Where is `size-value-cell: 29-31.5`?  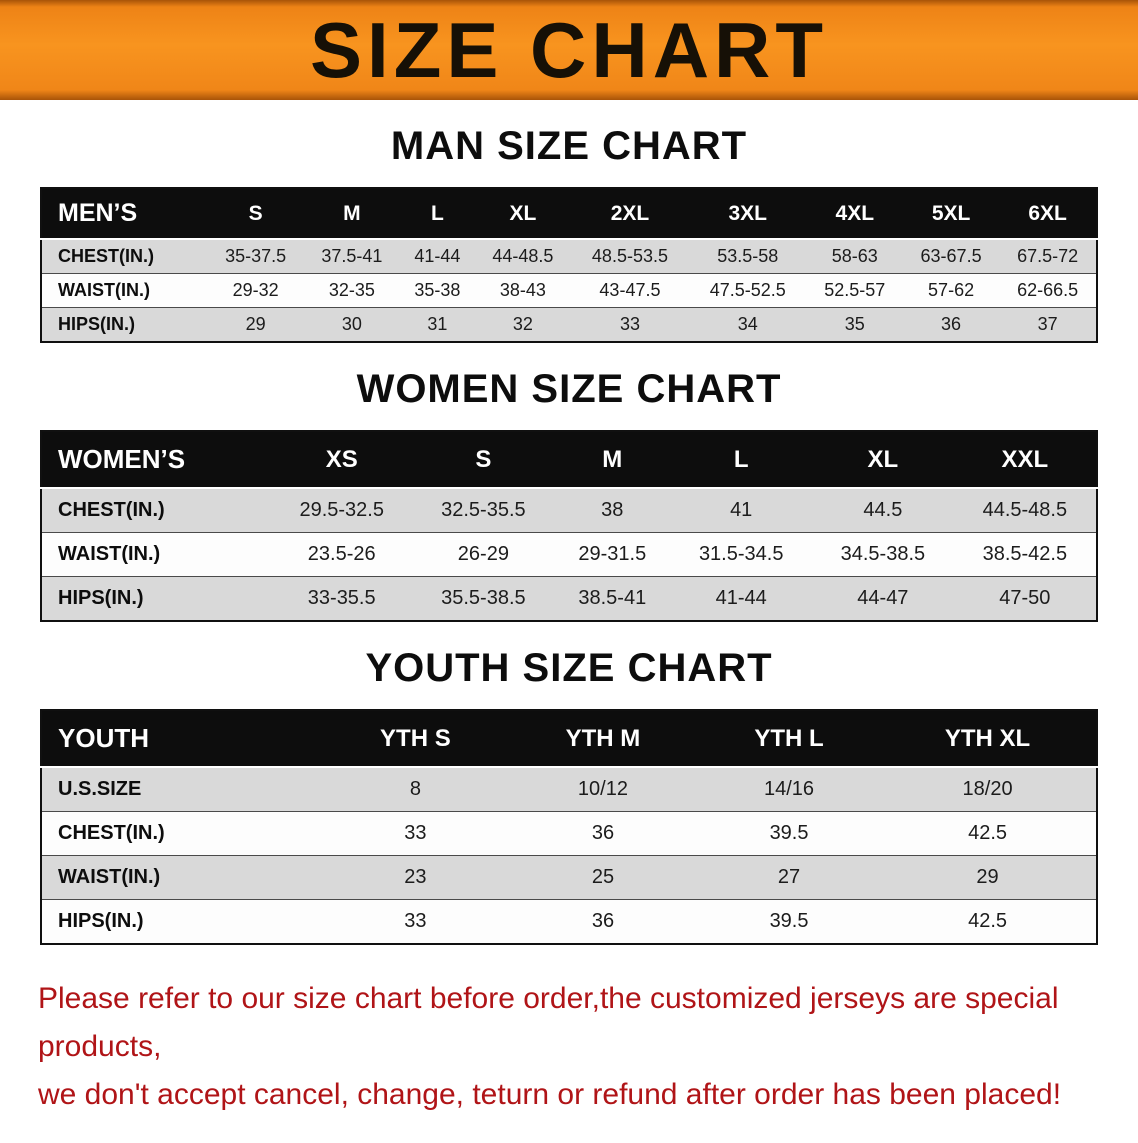 size-value-cell: 29-31.5 is located at coordinates (612, 554).